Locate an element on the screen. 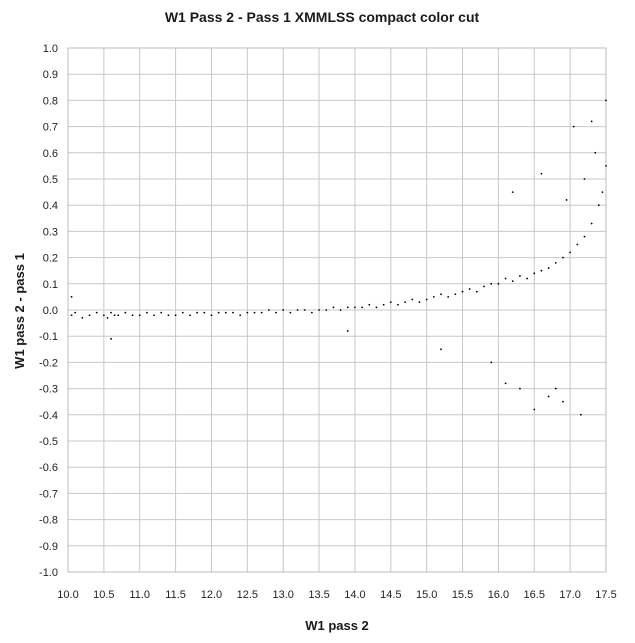 This screenshot has width=635, height=643. y-tick-label: 0.9 is located at coordinates (50, 75).